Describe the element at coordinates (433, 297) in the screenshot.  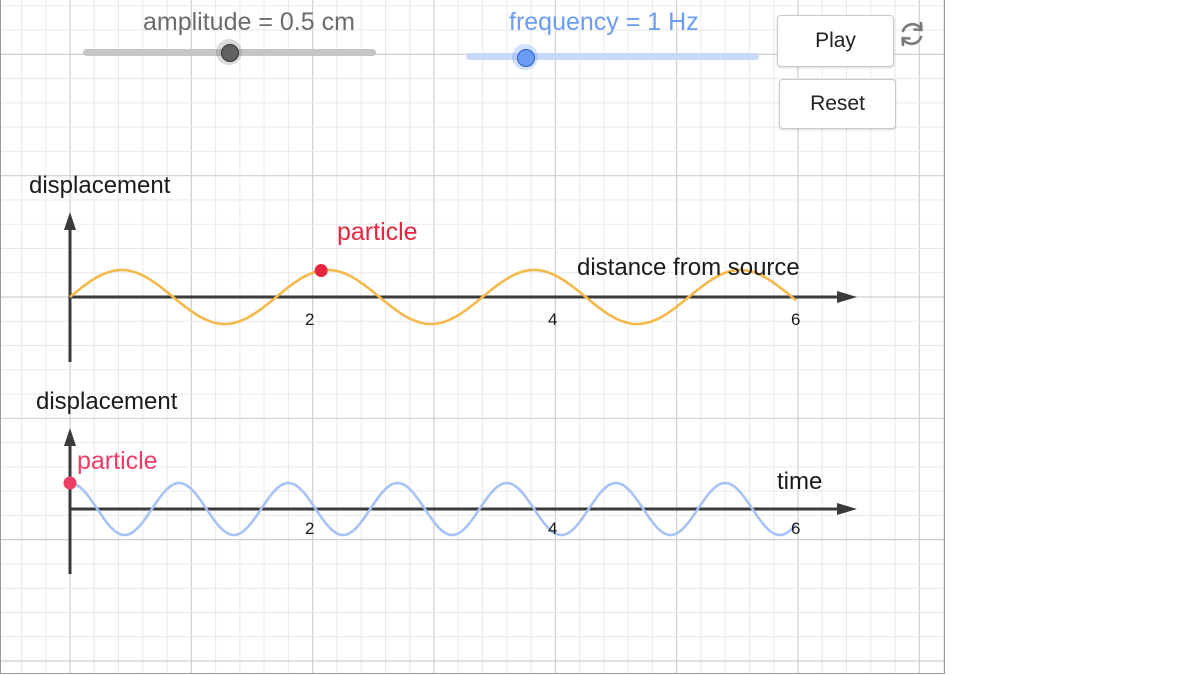
I see `space-wave-curve` at that location.